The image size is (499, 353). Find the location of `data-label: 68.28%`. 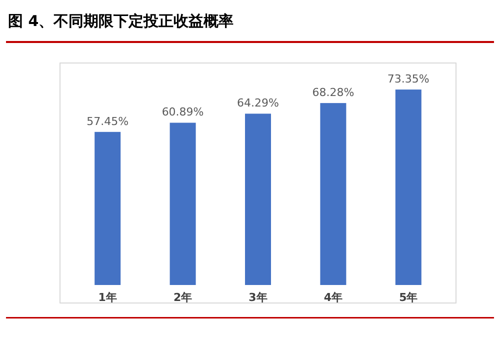

data-label: 68.28% is located at coordinates (333, 93).